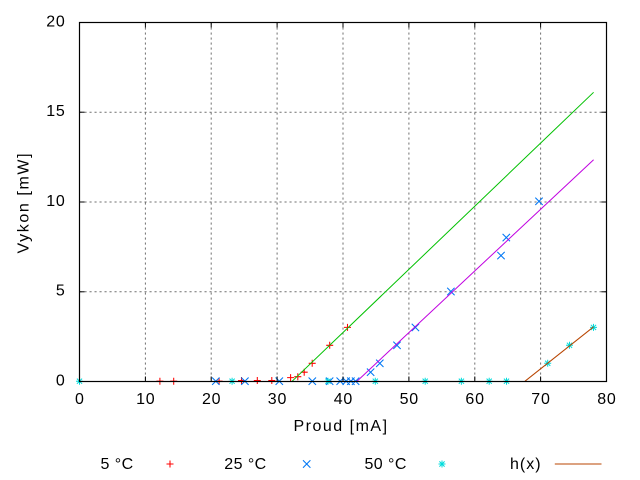 This screenshot has width=640, height=480. I want to click on svg-text: 80, so click(606, 399).